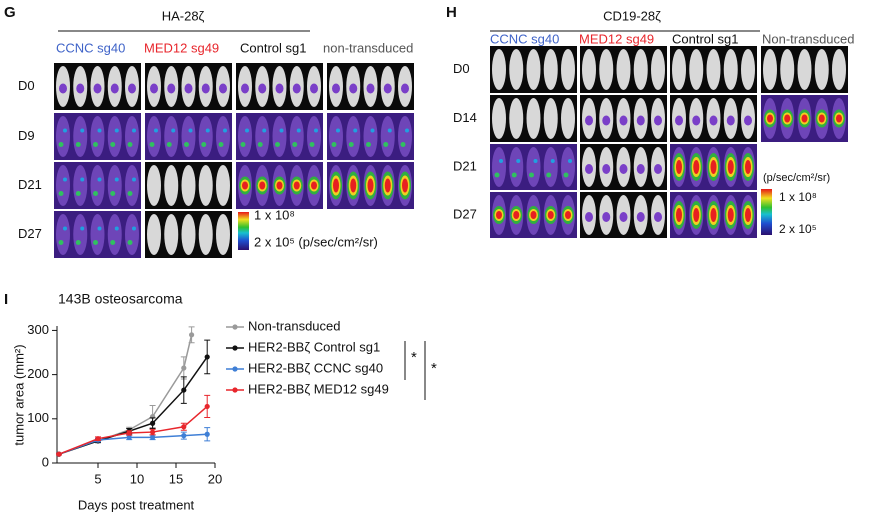  What do you see at coordinates (451, 12) in the screenshot?
I see `panel-label: H` at bounding box center [451, 12].